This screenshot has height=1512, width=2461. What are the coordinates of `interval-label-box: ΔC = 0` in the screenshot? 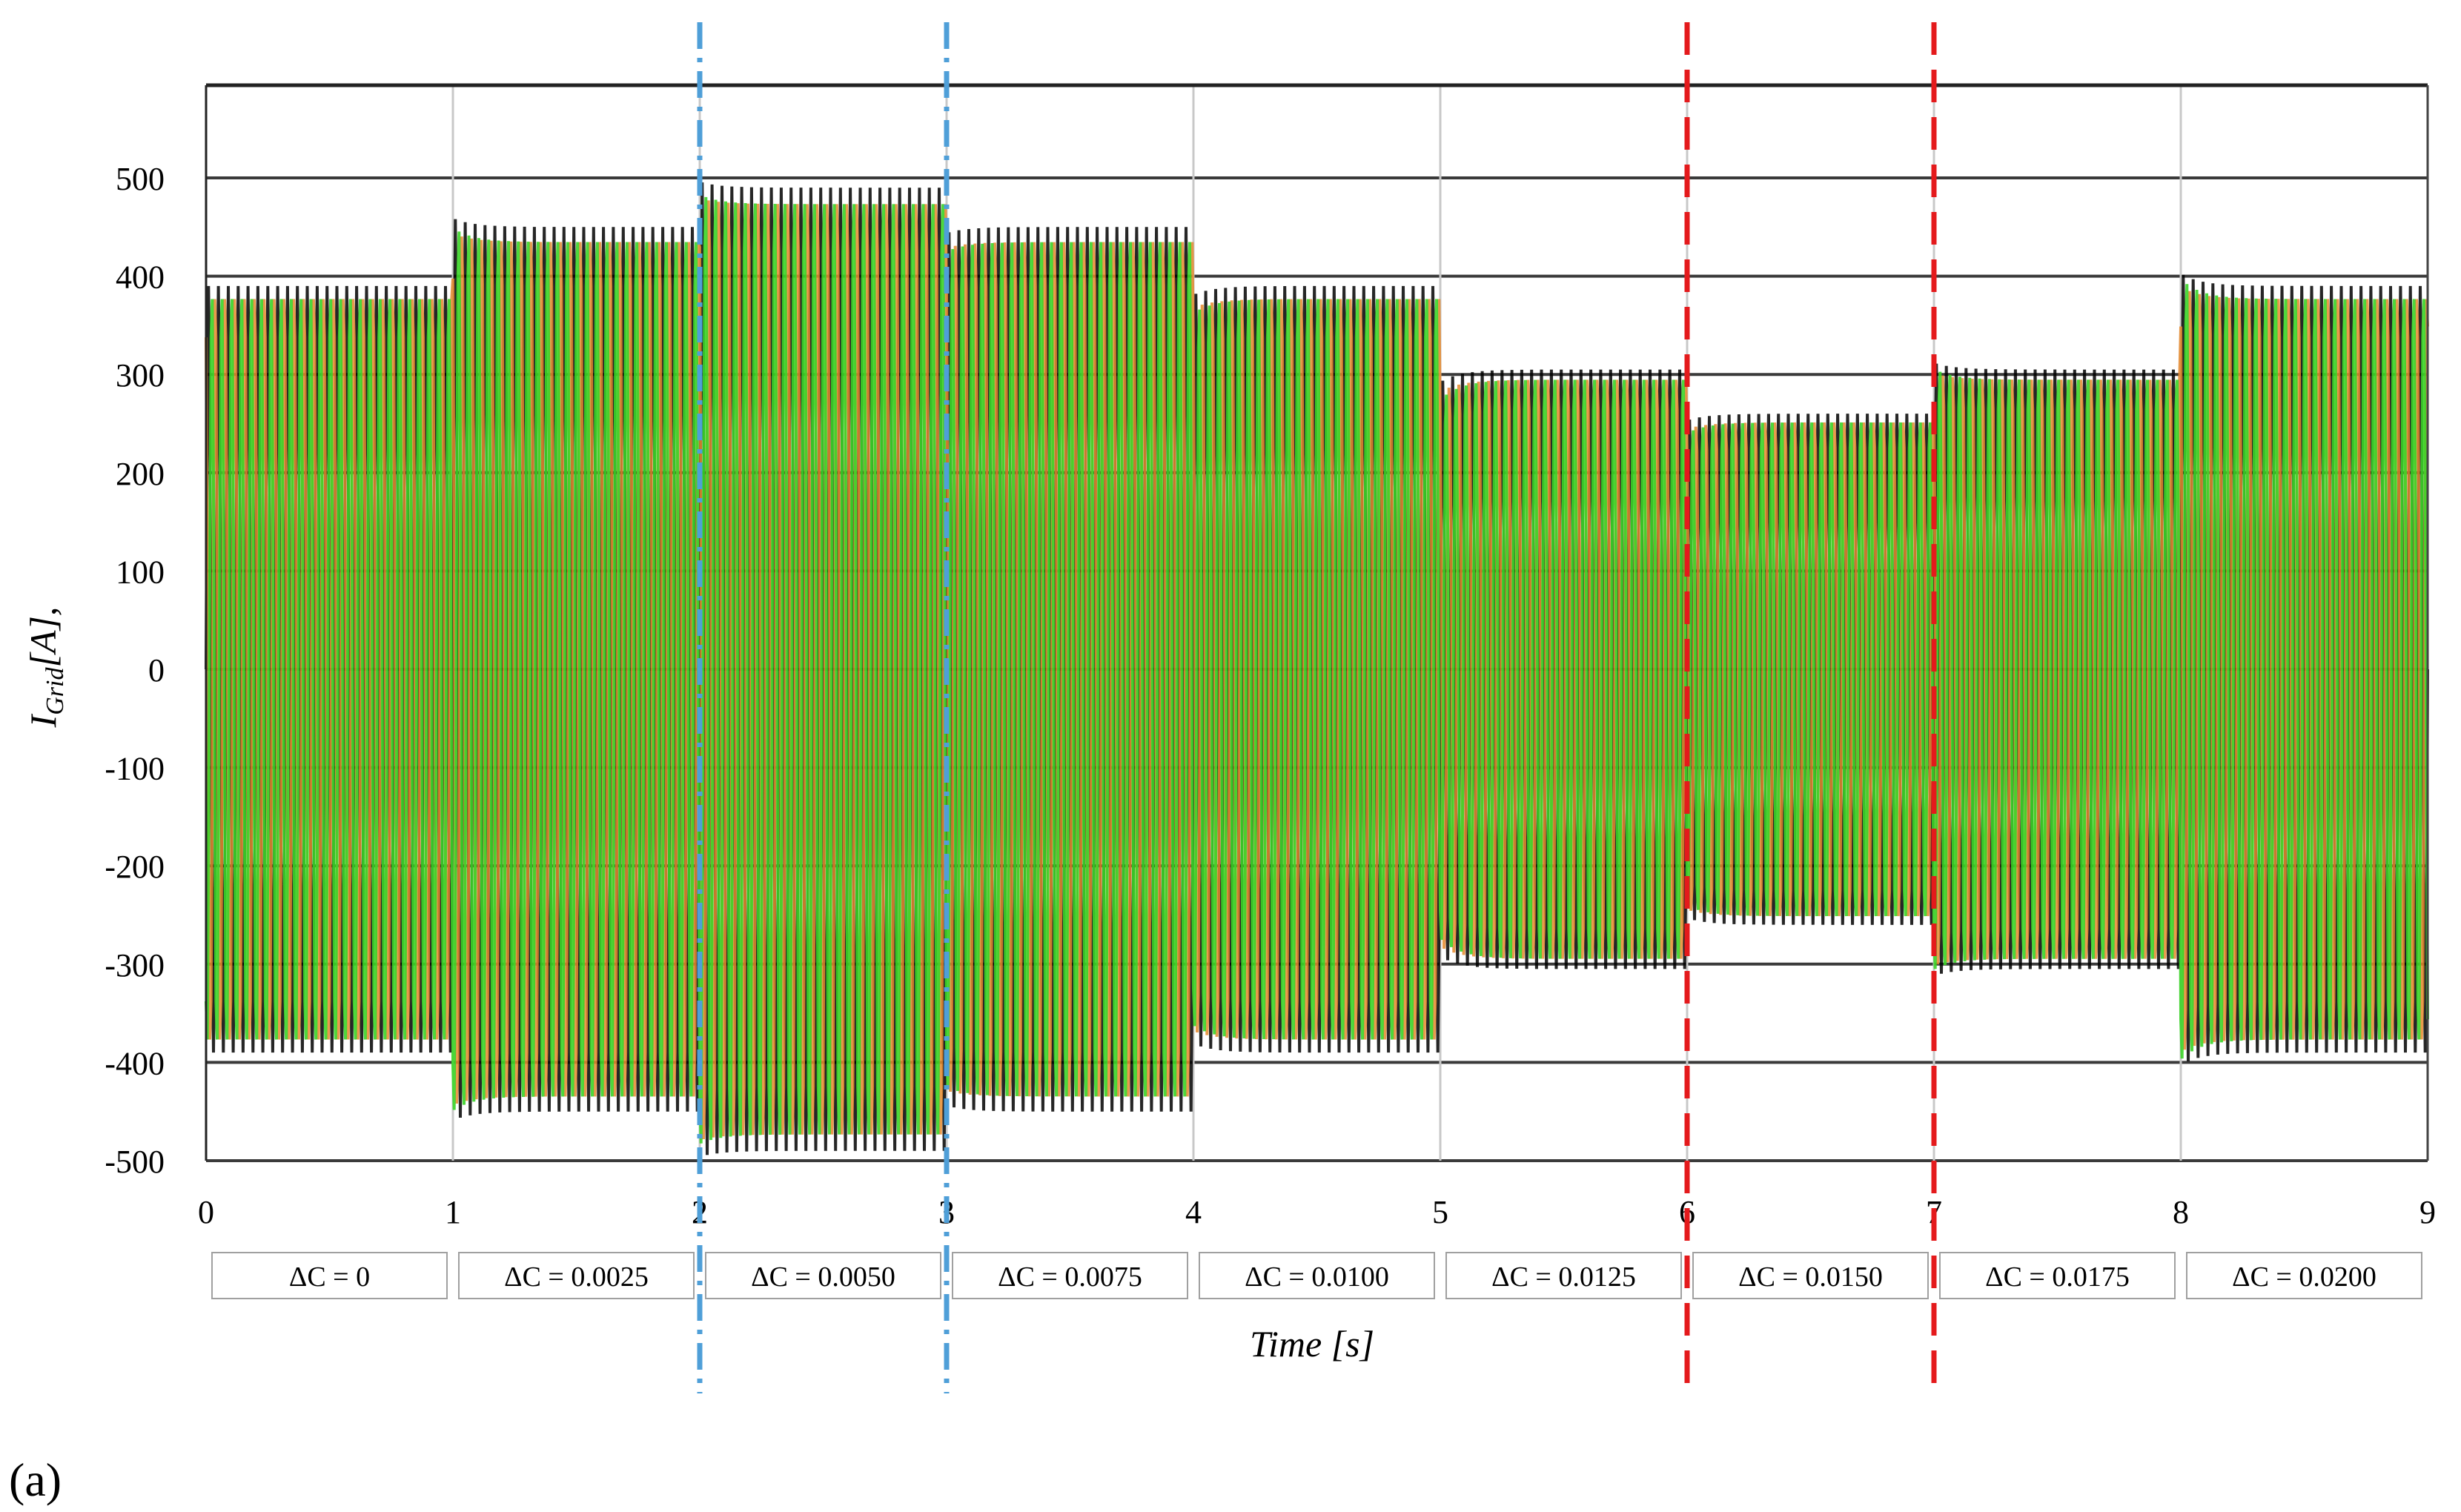 It's located at (329, 1276).